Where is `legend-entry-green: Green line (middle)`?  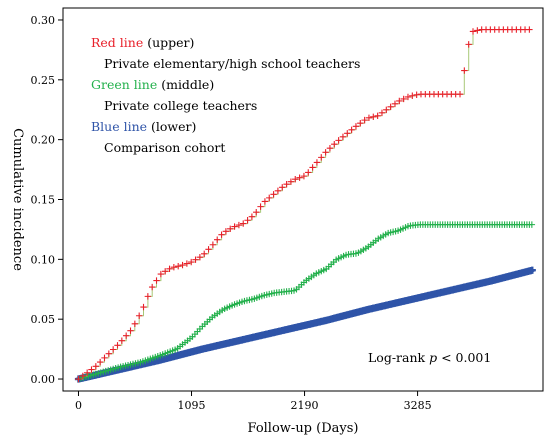
legend-entry-green: Green line (middle) is located at coordinates (152, 84).